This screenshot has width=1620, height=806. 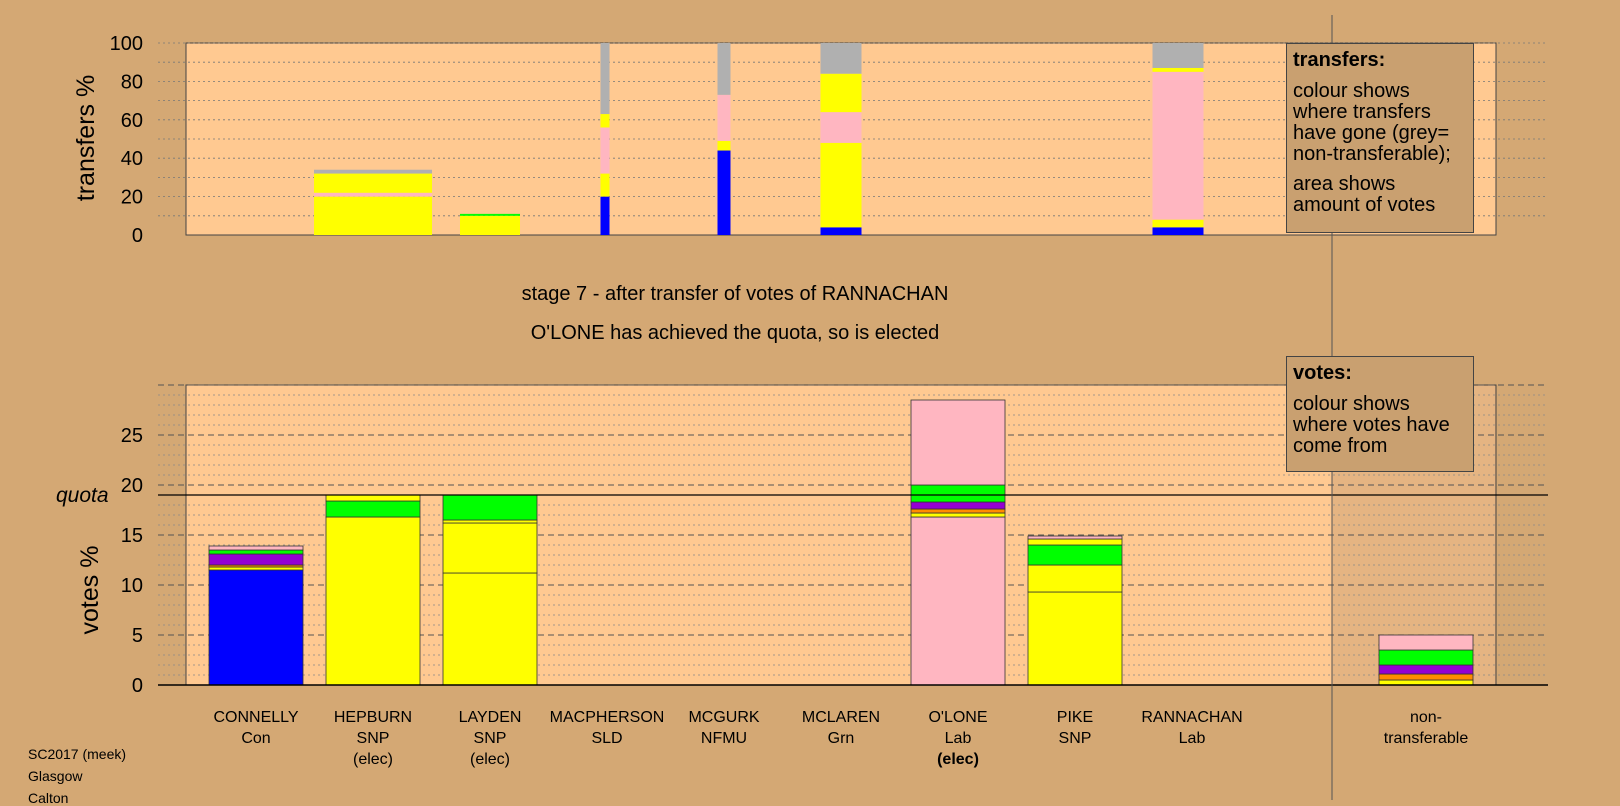 What do you see at coordinates (132, 436) in the screenshot?
I see `votes-tick-label: 25` at bounding box center [132, 436].